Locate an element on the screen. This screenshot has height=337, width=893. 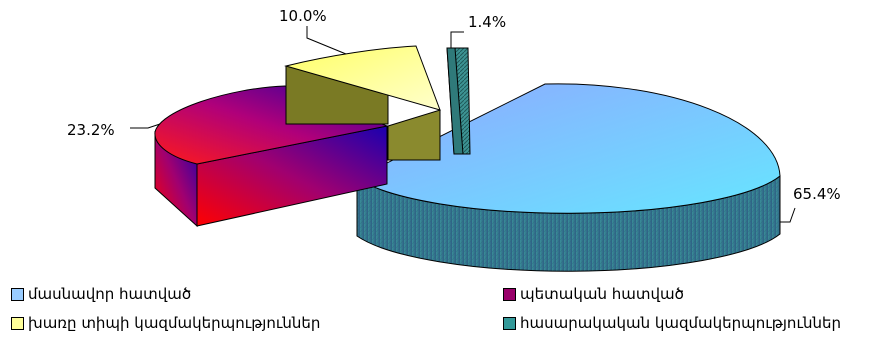
legend-label: խառը տիպի կազմակերպություններ is located at coordinates (174, 323).